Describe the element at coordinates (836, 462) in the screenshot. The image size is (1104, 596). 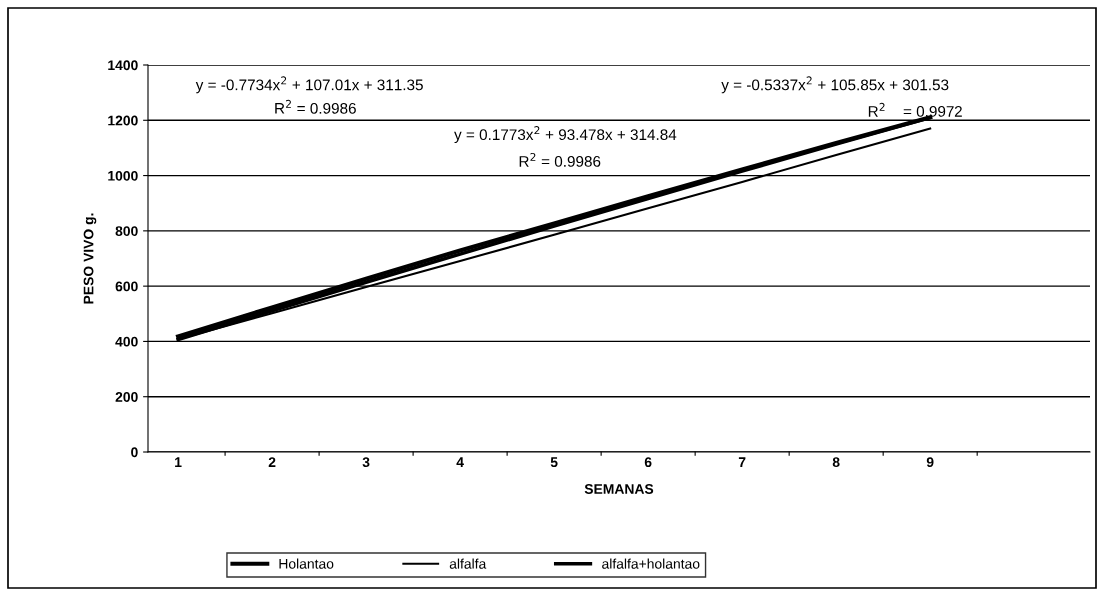
I see `x-tick-label: 8` at that location.